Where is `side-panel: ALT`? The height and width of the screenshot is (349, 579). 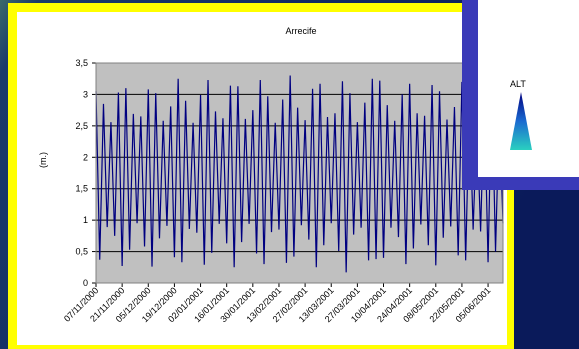 side-panel: ALT is located at coordinates (520, 95).